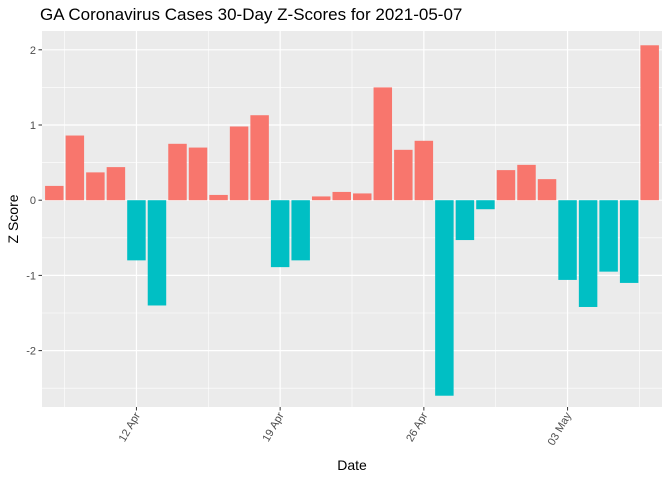 The width and height of the screenshot is (672, 480). I want to click on y-axis: -2 -1 0 1 2, so click(34, 201).